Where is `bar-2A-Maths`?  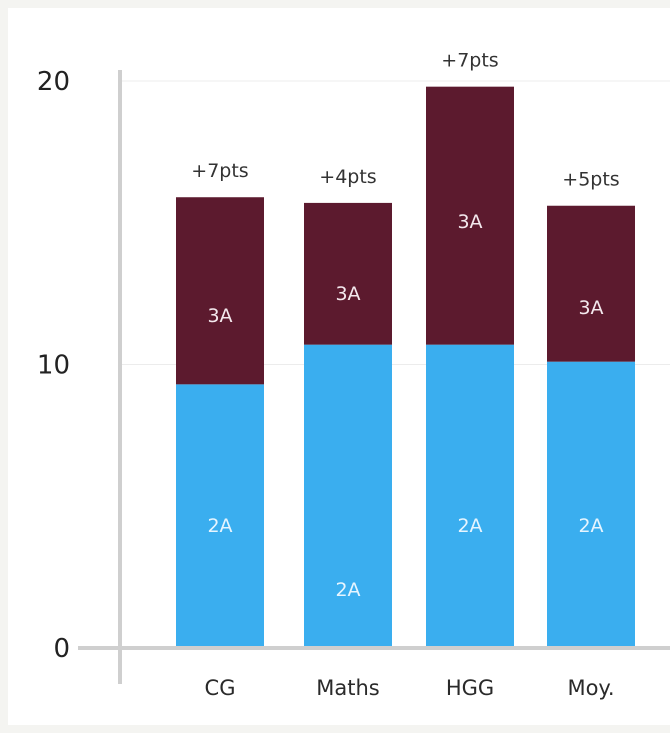
bar-2A-Maths is located at coordinates (348, 496).